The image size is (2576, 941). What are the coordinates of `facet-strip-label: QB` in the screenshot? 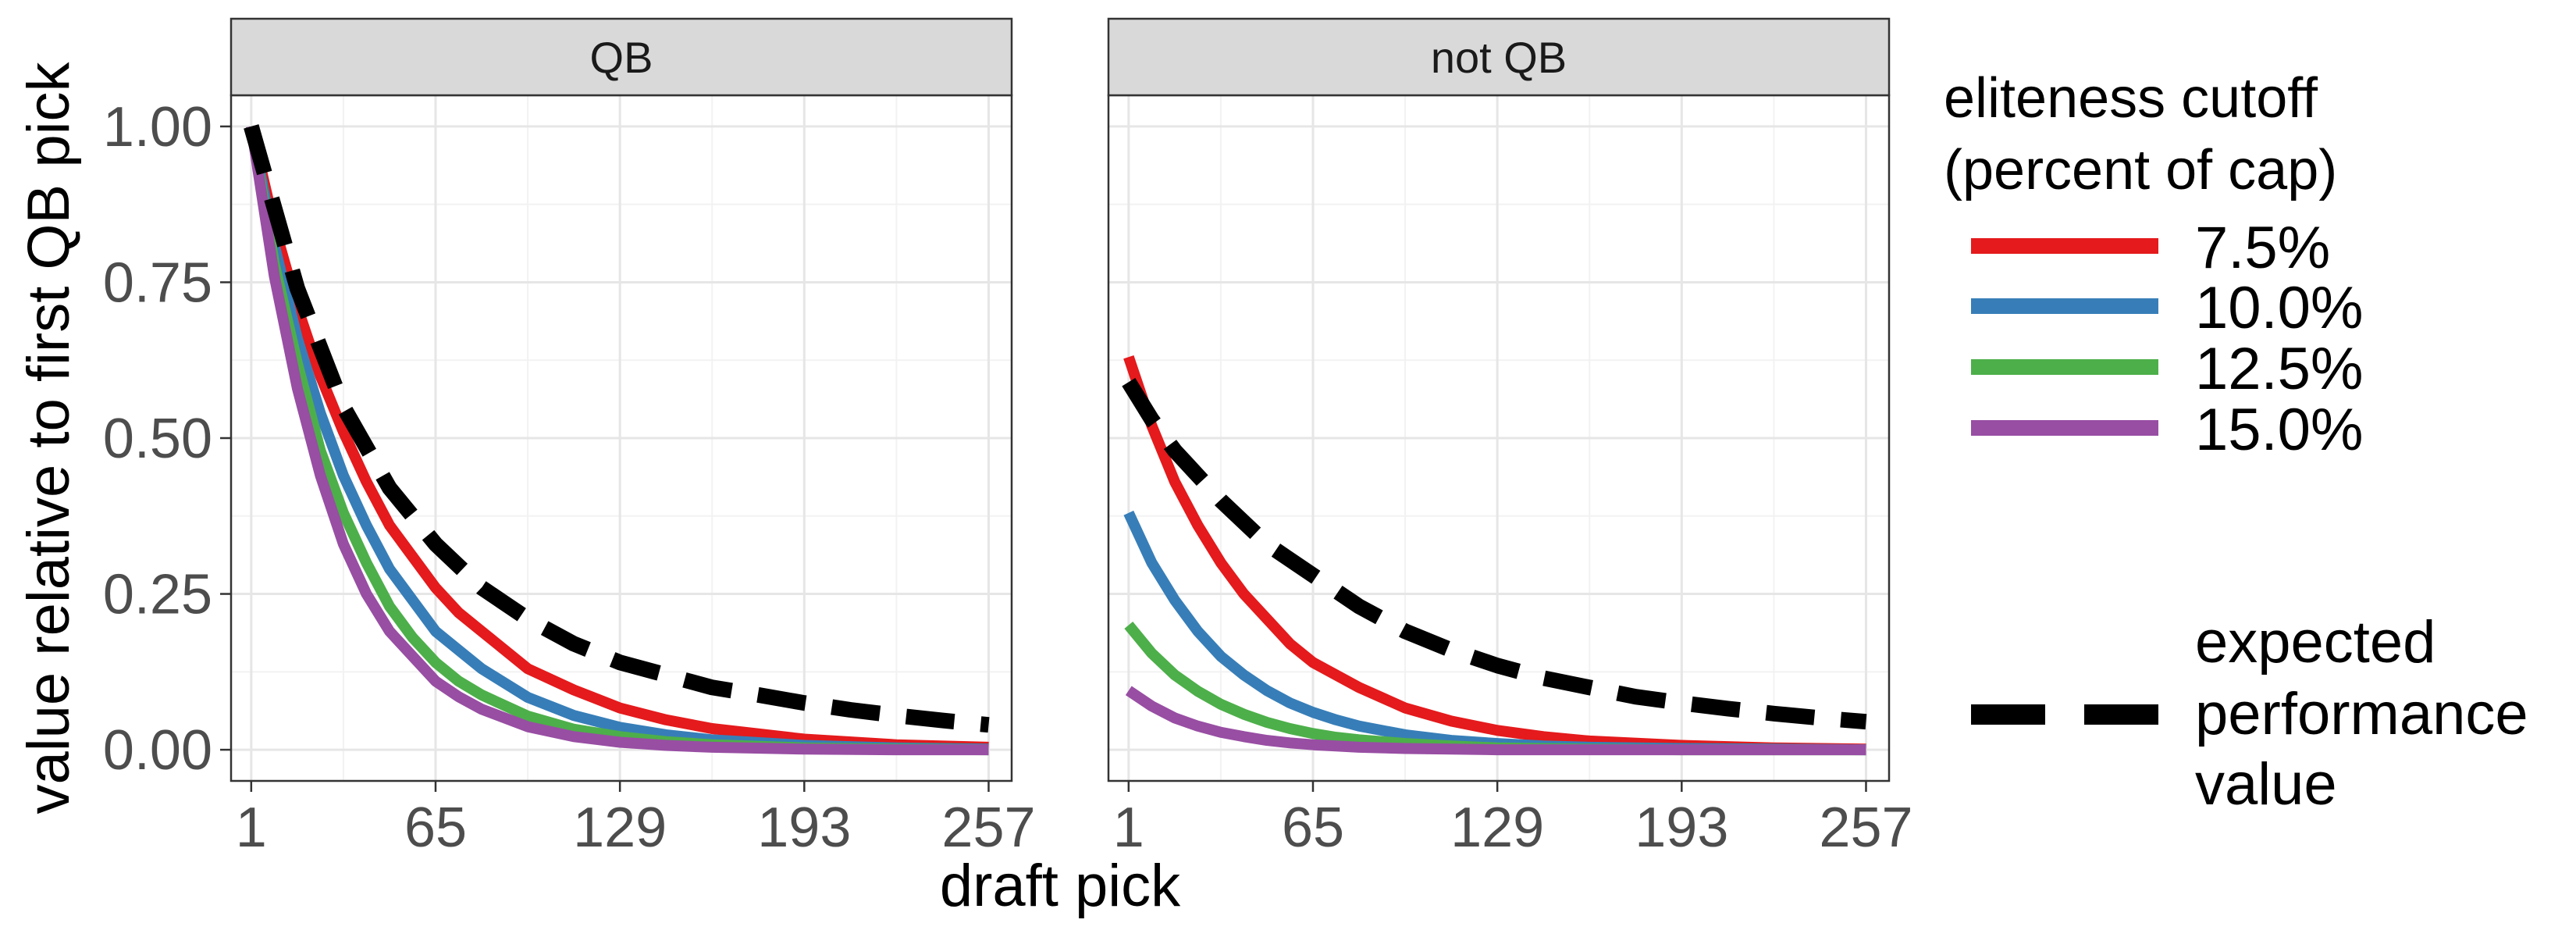 It's located at (621, 58).